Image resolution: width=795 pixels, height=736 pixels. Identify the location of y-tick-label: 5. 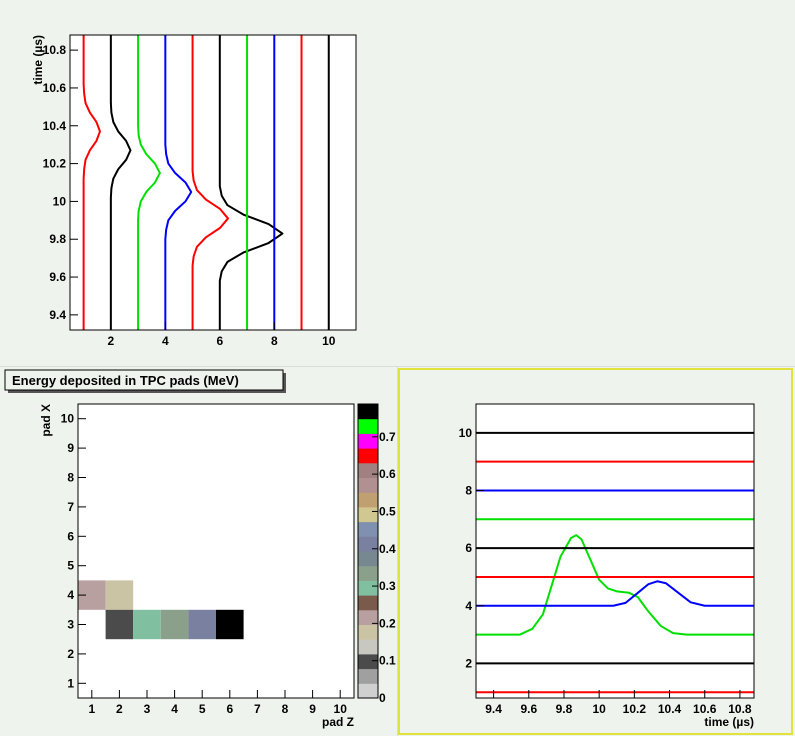
(70, 566).